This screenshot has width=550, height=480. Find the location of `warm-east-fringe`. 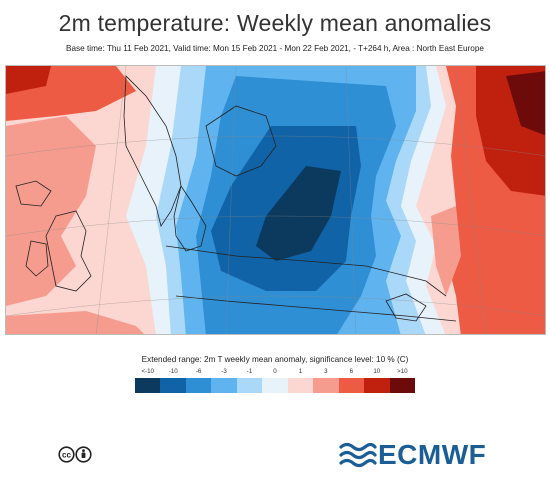

warm-east-fringe is located at coordinates (446, 251).